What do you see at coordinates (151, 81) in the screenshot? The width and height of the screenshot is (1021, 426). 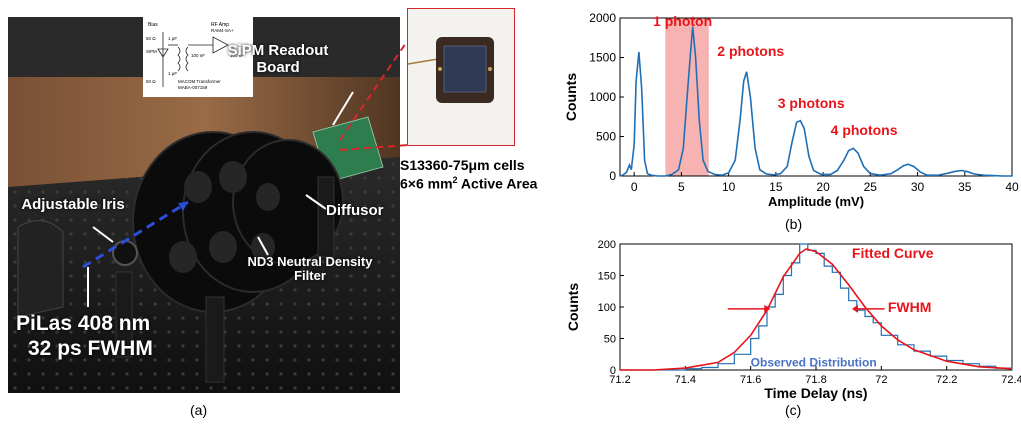 I see `schematic-r2: 50 Ω` at bounding box center [151, 81].